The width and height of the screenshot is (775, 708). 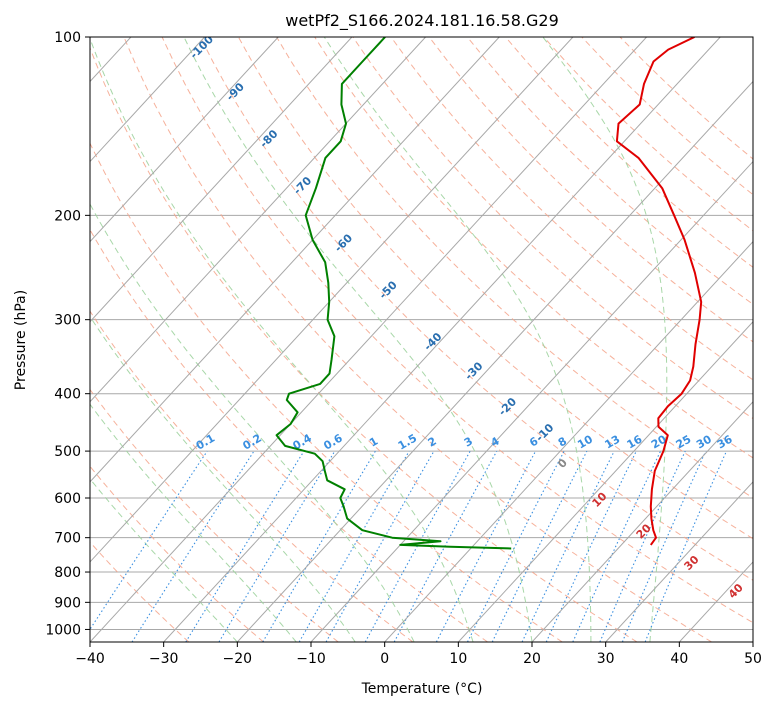 I want to click on y-tick-label: 1000, so click(x=63, y=630).